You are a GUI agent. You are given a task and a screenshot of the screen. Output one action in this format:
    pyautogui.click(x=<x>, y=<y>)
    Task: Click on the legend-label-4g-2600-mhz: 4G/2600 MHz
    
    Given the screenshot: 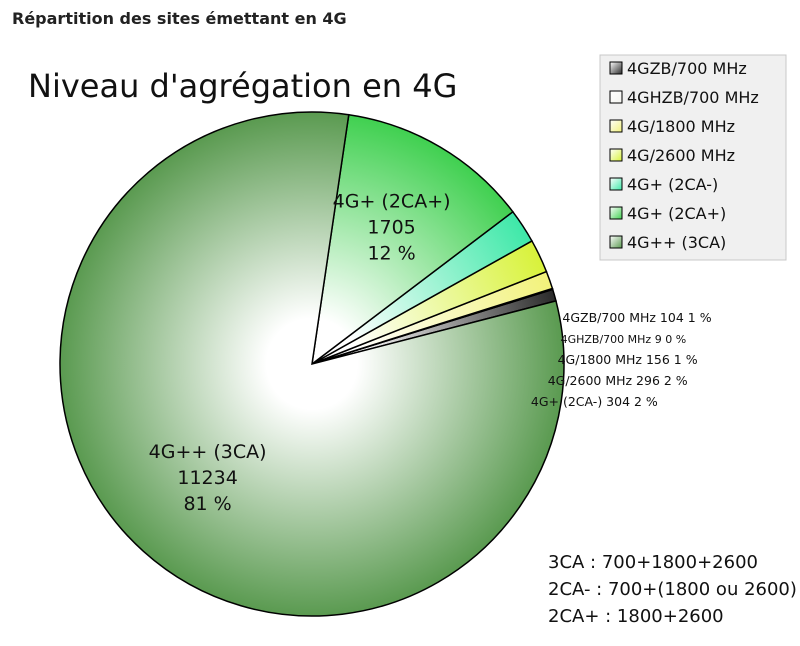 What is the action you would take?
    pyautogui.click(x=681, y=155)
    